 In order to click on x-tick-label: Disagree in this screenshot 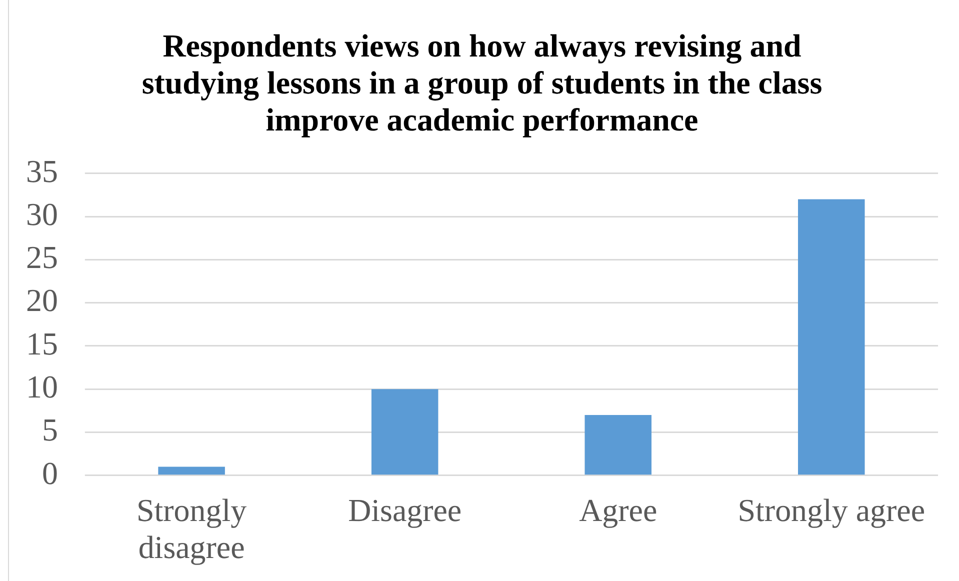, I will do `click(405, 510)`.